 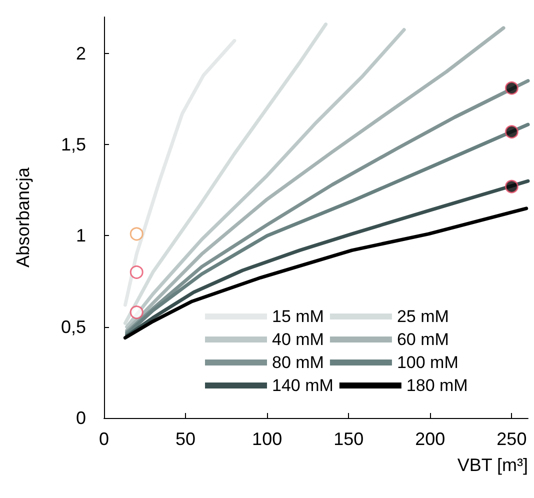 What do you see at coordinates (422, 339) in the screenshot?
I see `legend-label: 60 mM` at bounding box center [422, 339].